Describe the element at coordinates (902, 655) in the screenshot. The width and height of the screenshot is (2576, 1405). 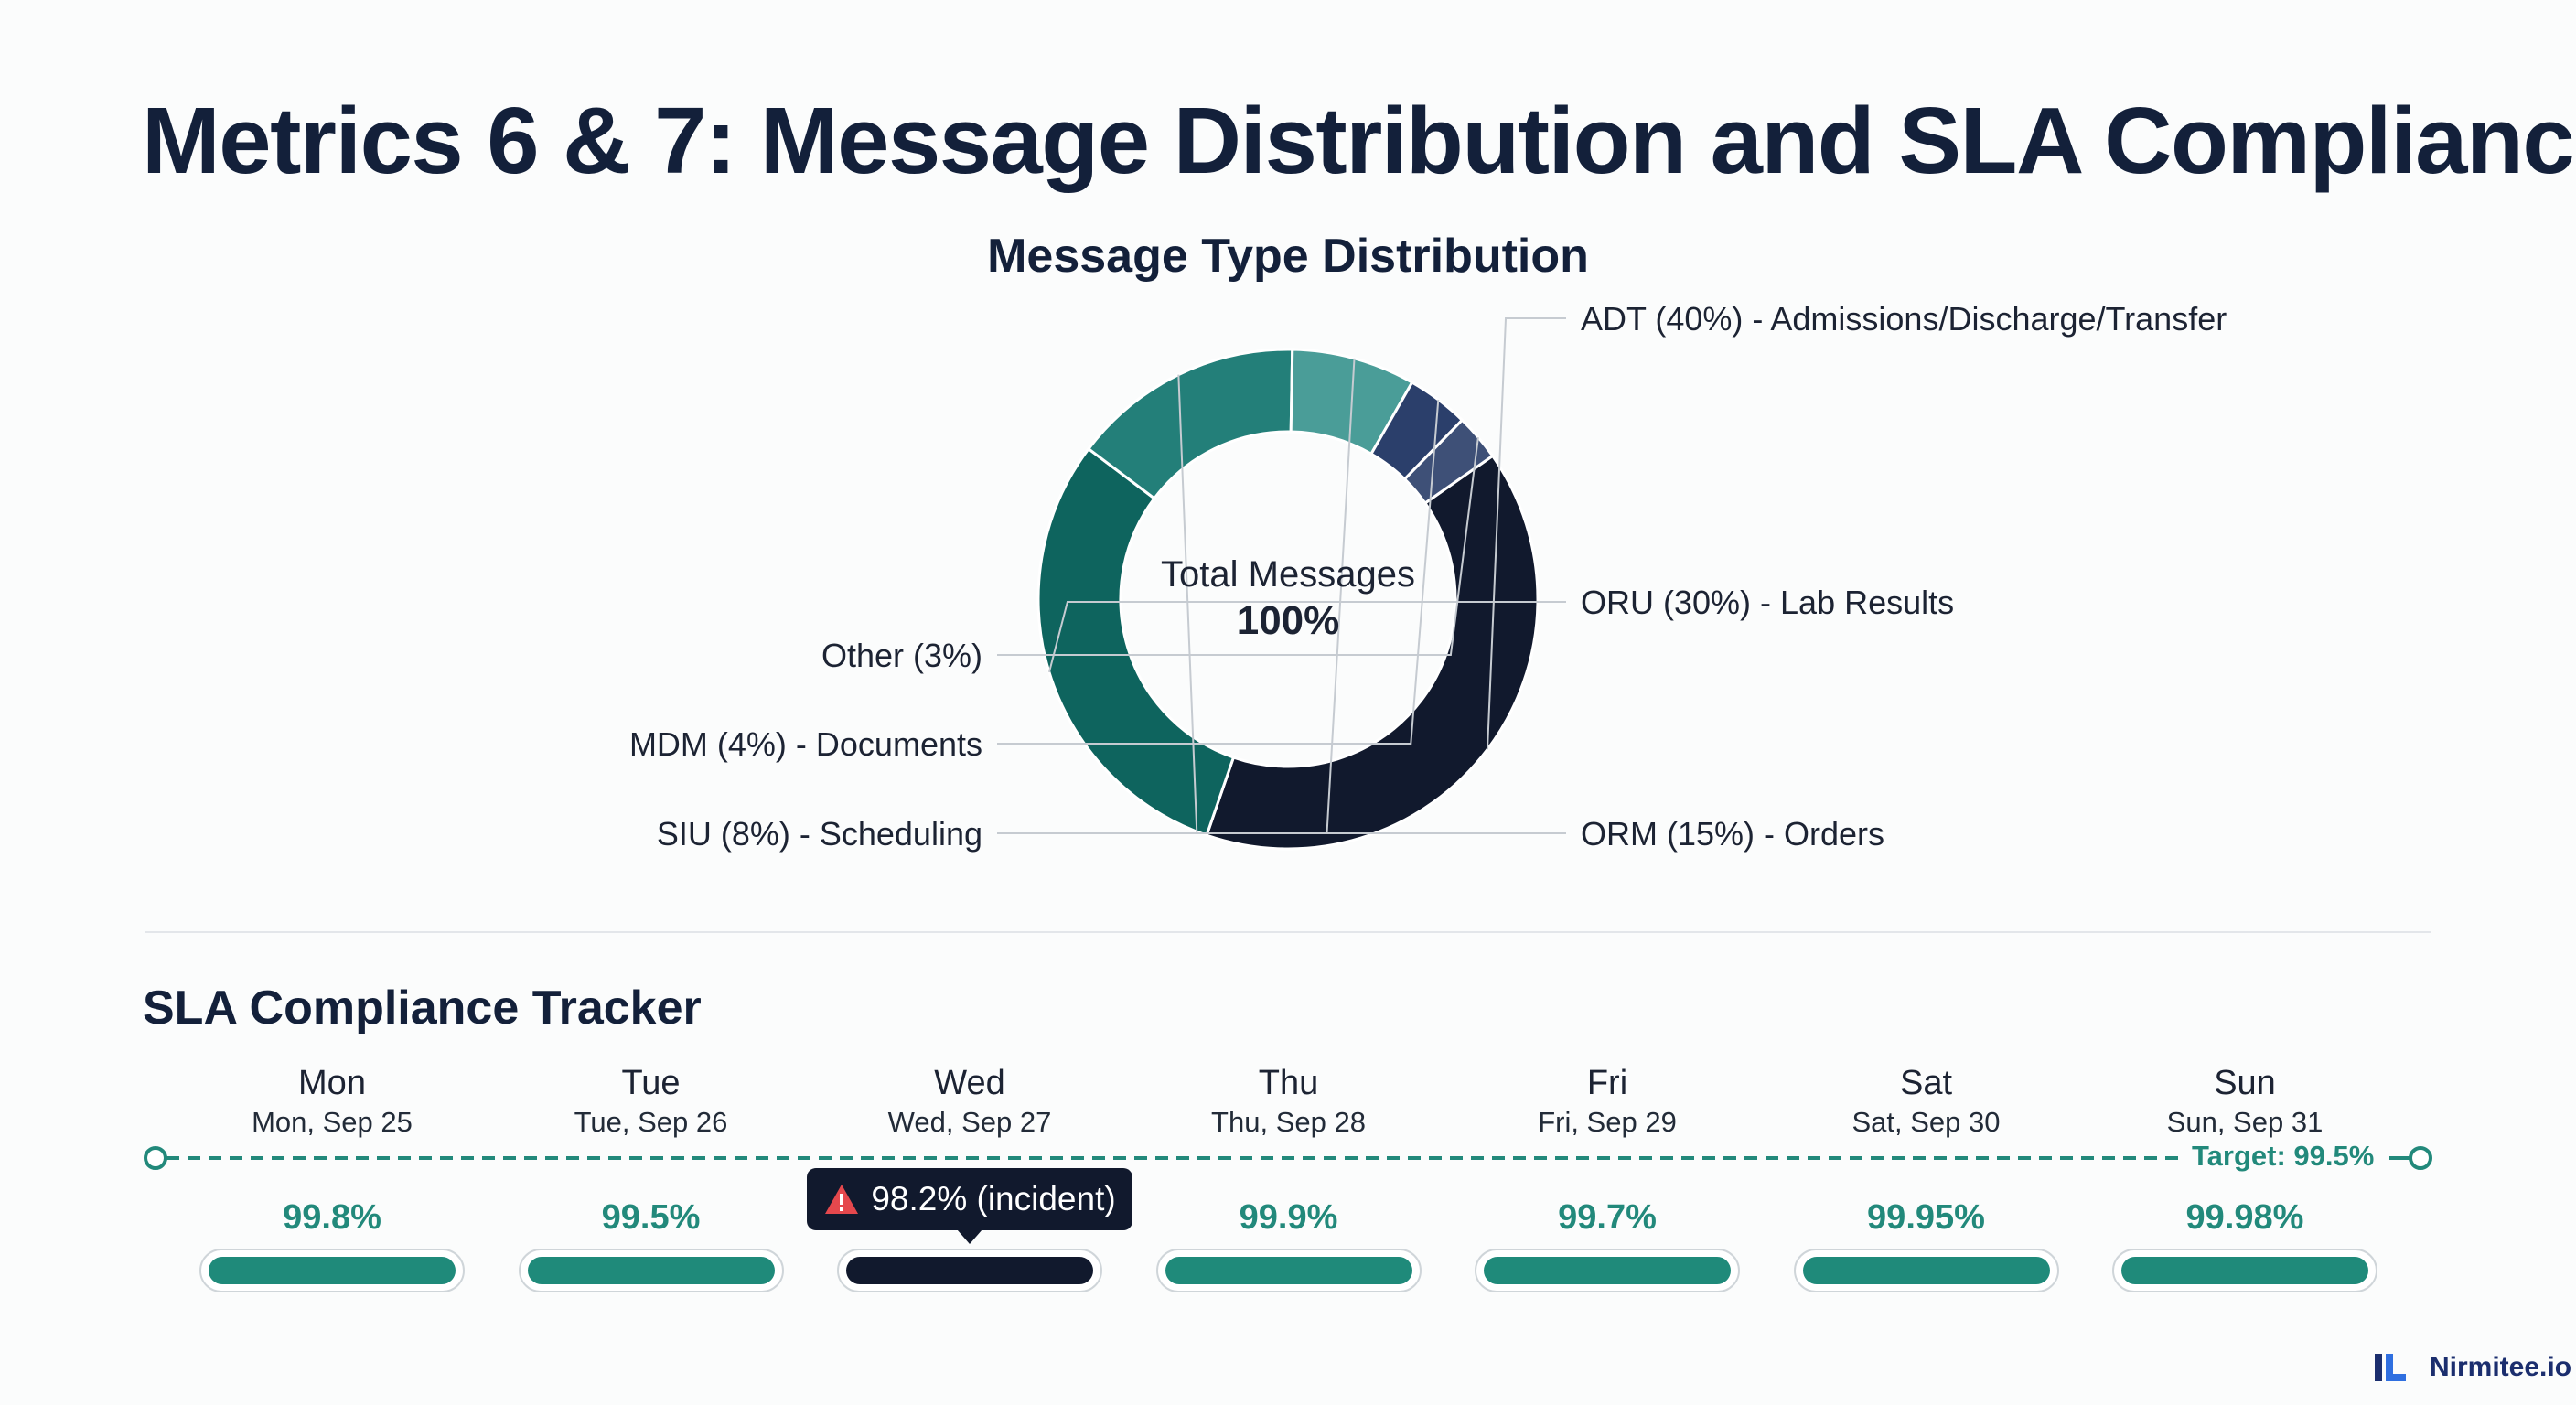
I see `slice-label-other: Other (3%)` at that location.